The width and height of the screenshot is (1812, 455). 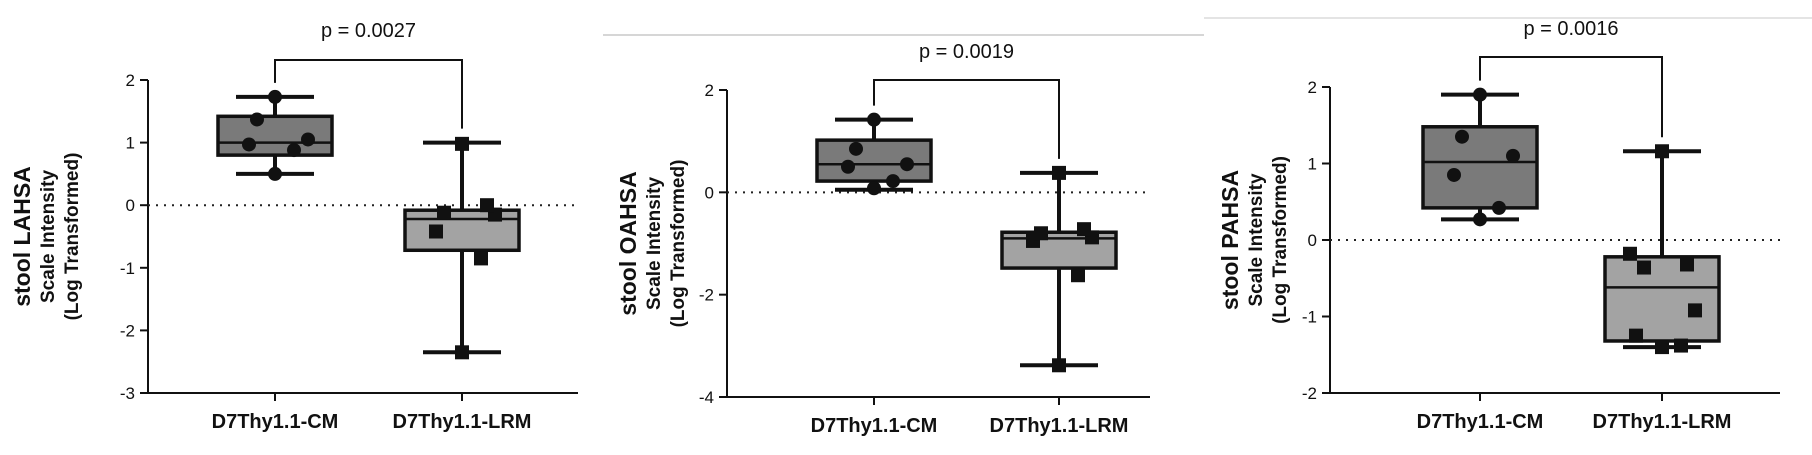 What do you see at coordinates (966, 52) in the screenshot?
I see `p-value-annotation: p = 0.0019` at bounding box center [966, 52].